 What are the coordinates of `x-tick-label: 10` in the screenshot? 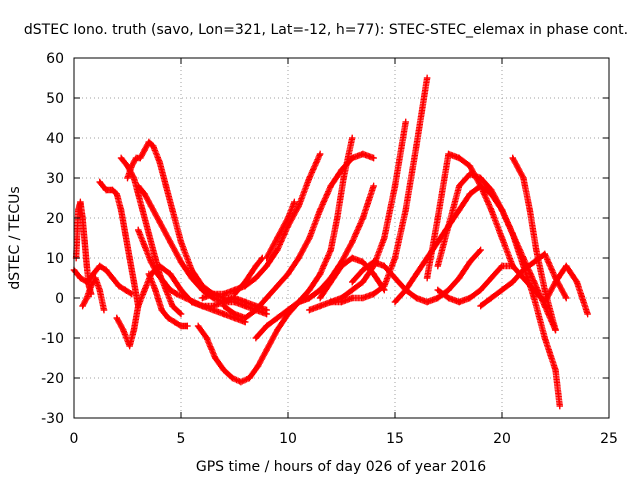 It's located at (288, 439).